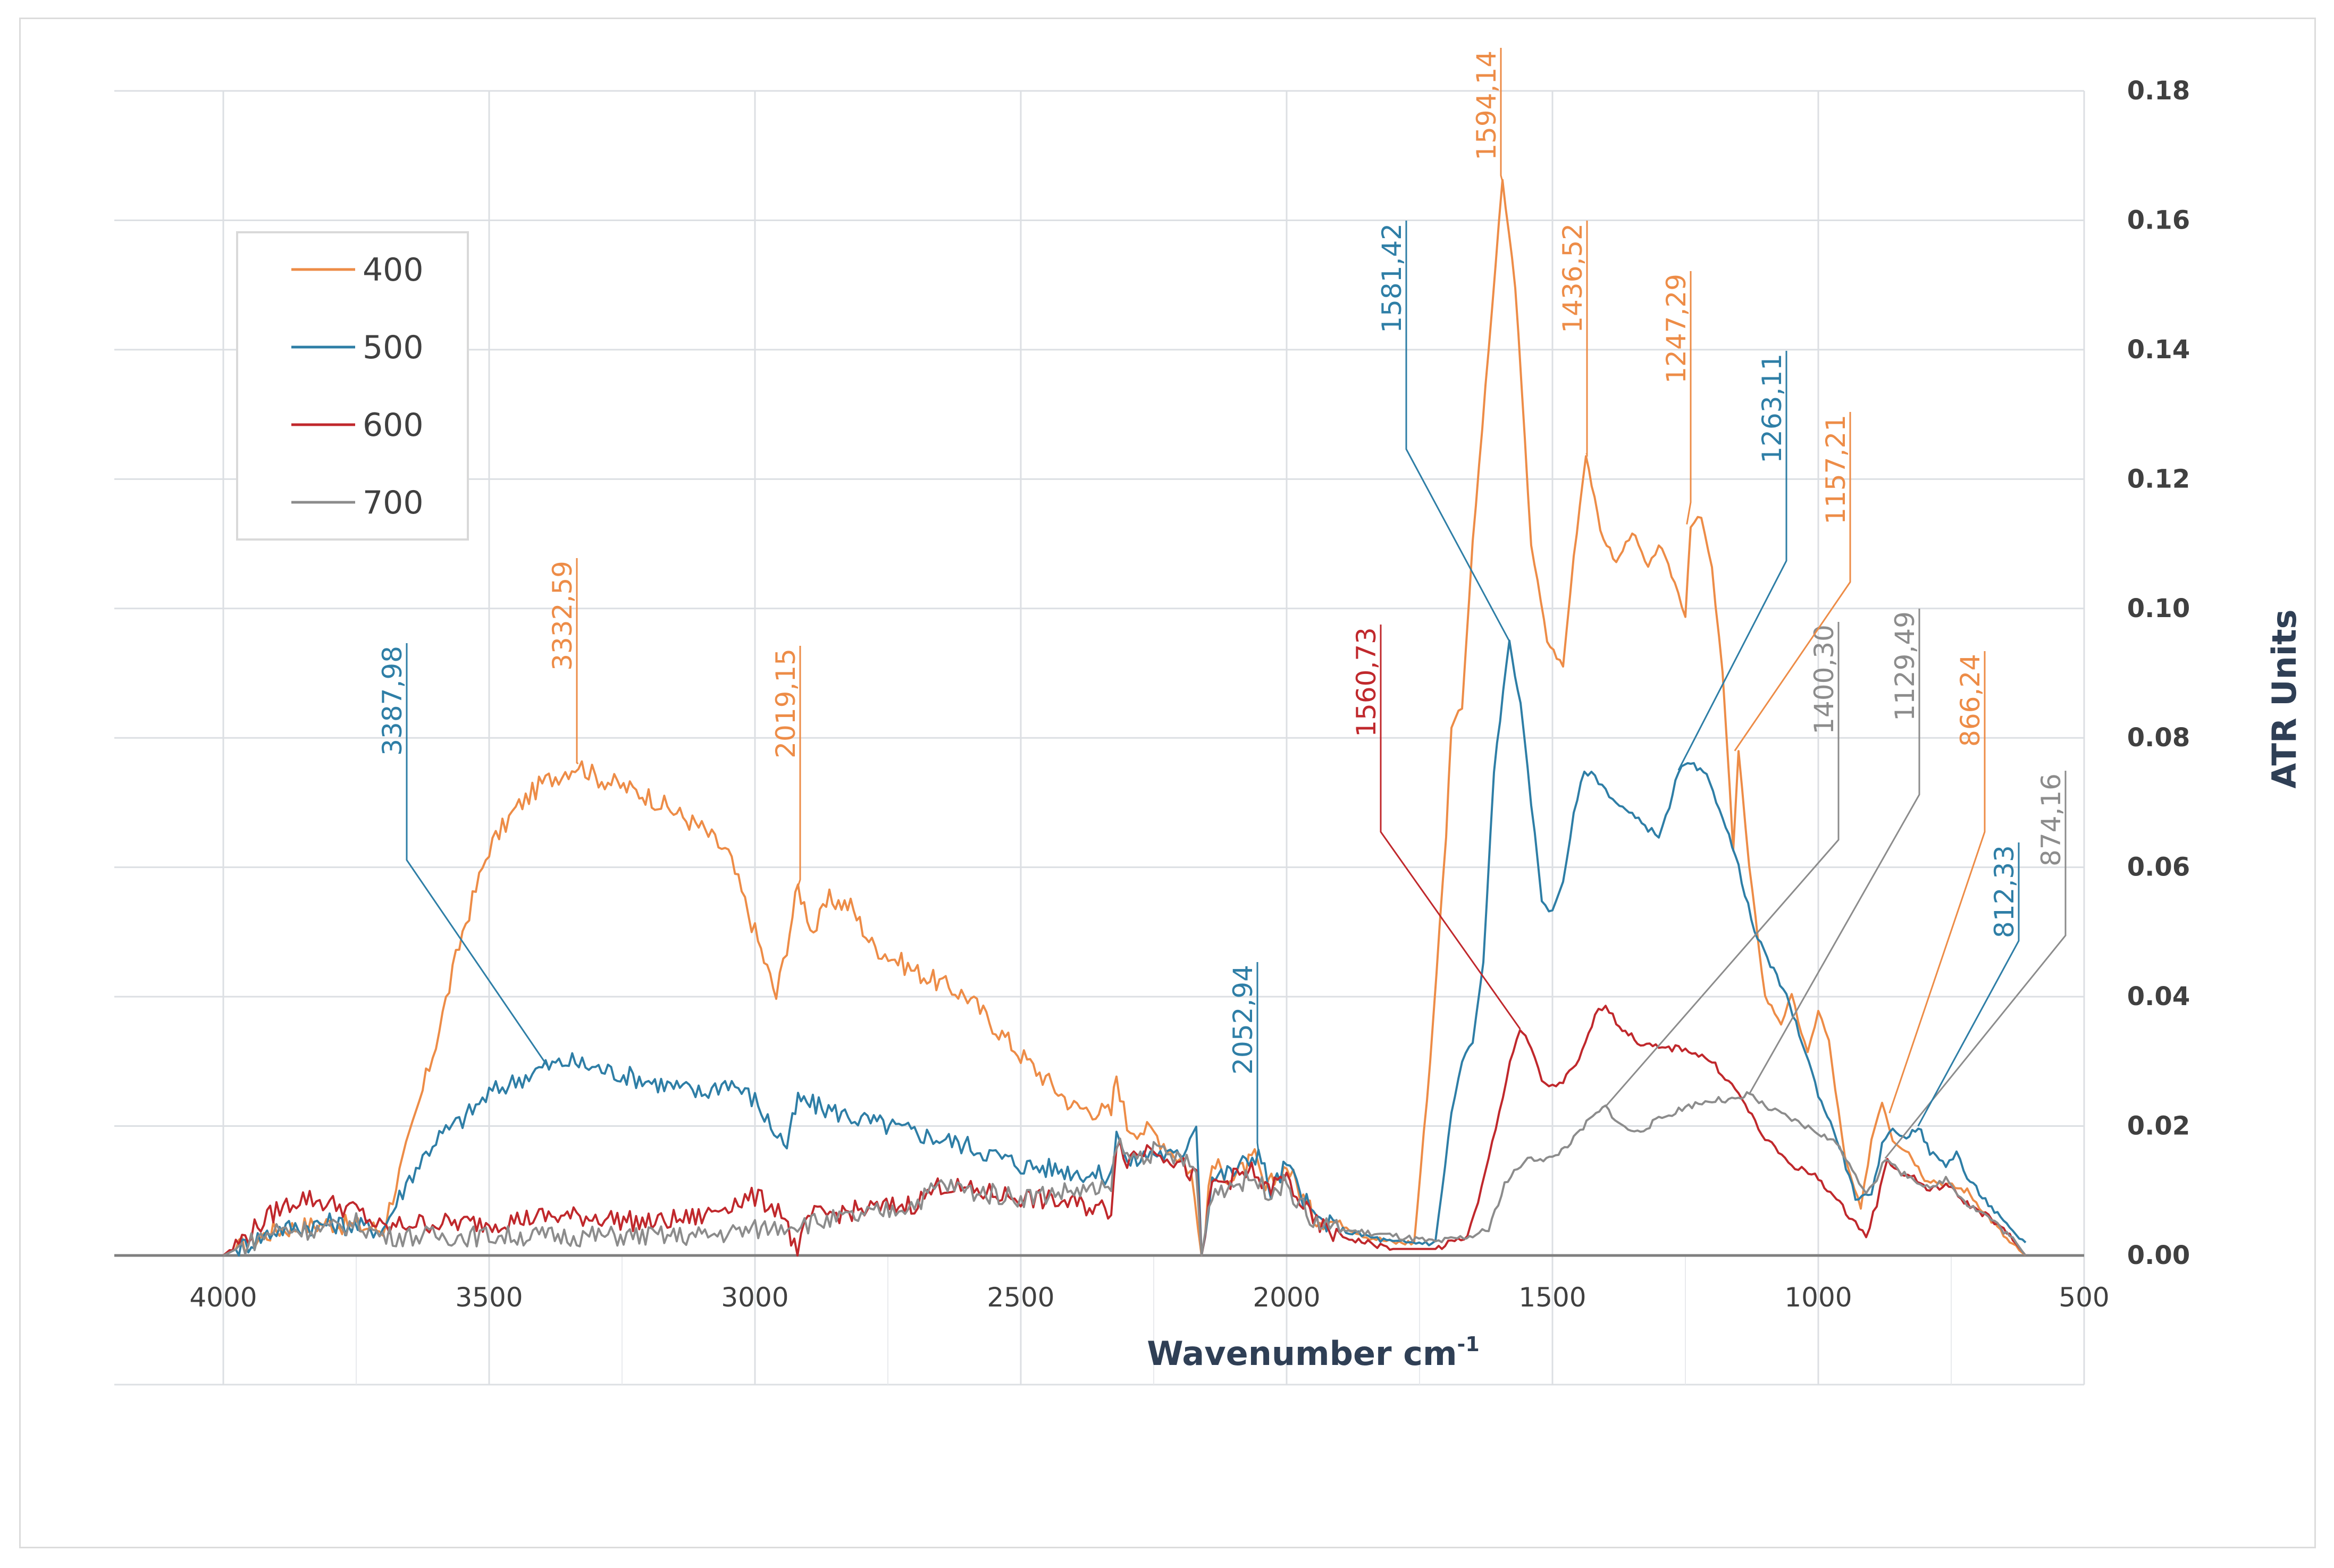  Describe the element at coordinates (1836, 470) in the screenshot. I see `annotation-label: 1157,21` at that location.